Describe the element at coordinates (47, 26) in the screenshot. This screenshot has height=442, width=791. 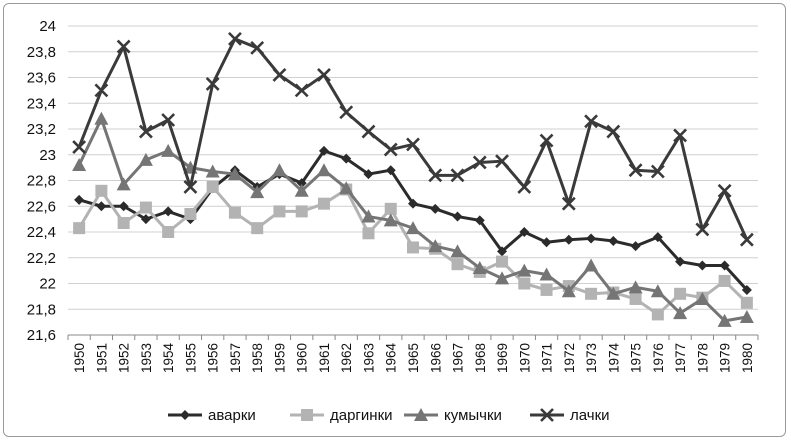
I see `y-tick-label: 24` at that location.